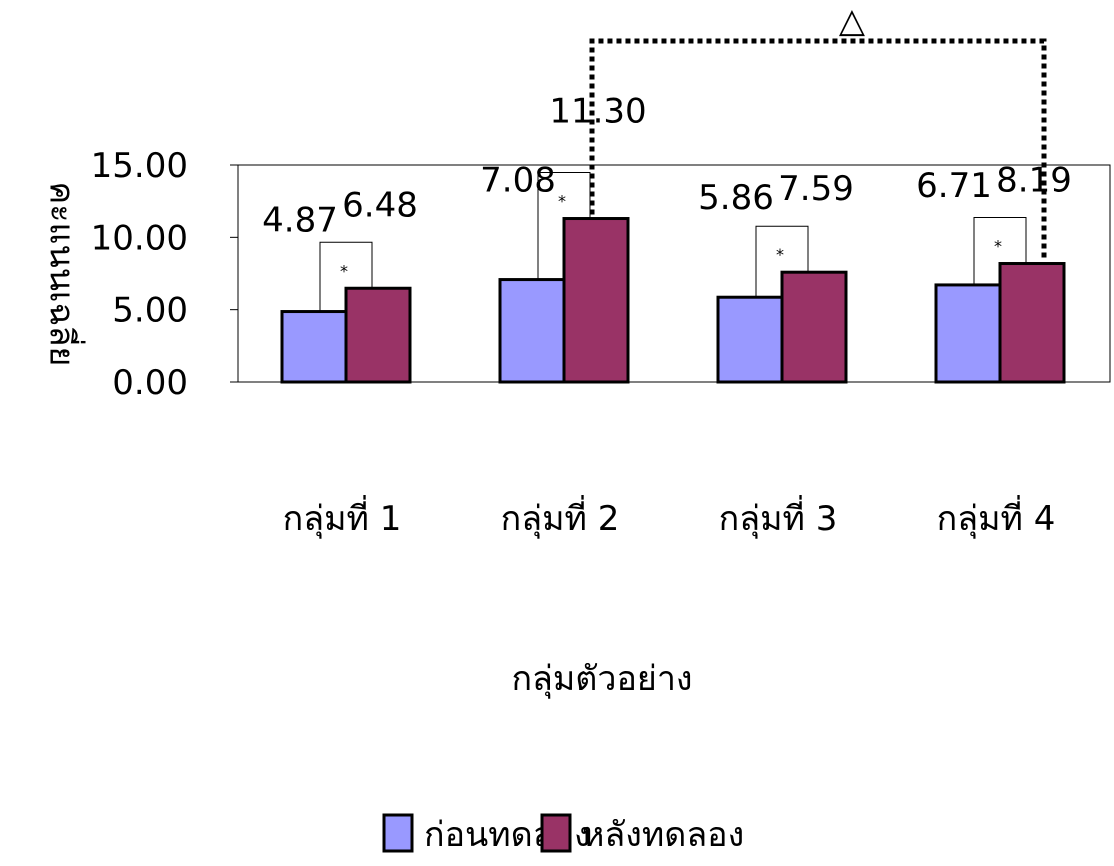  What do you see at coordinates (150, 383) in the screenshot?
I see `y-tick-label: 0.00` at bounding box center [150, 383].